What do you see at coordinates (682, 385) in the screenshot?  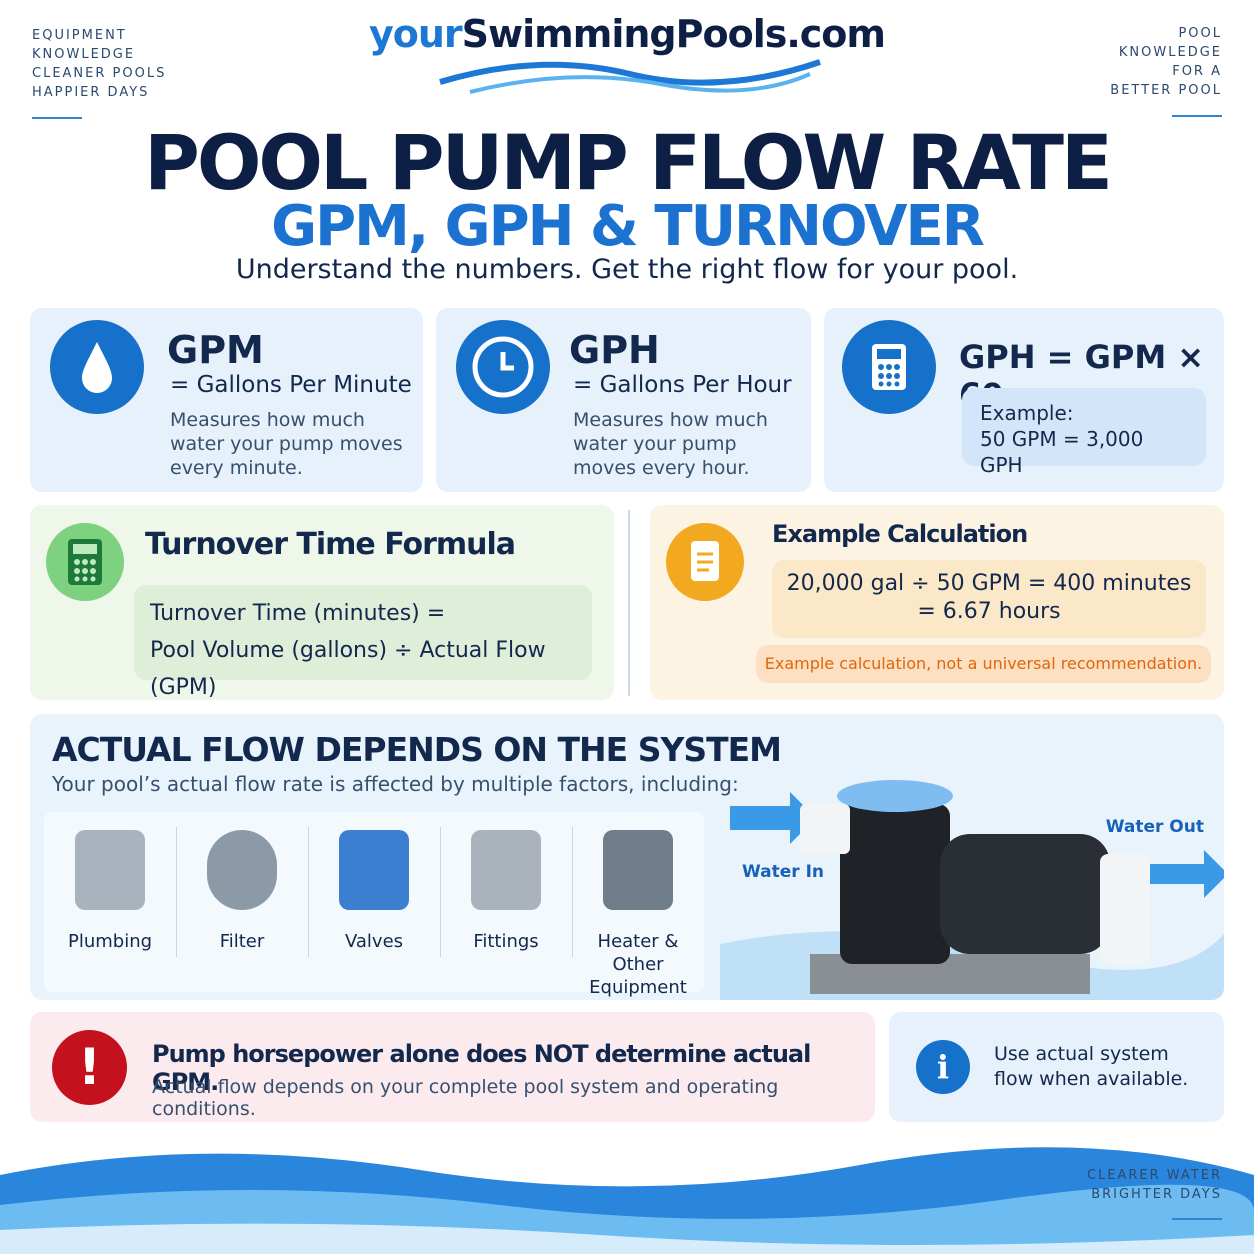 I see `definition: = Gallons Per Hour` at bounding box center [682, 385].